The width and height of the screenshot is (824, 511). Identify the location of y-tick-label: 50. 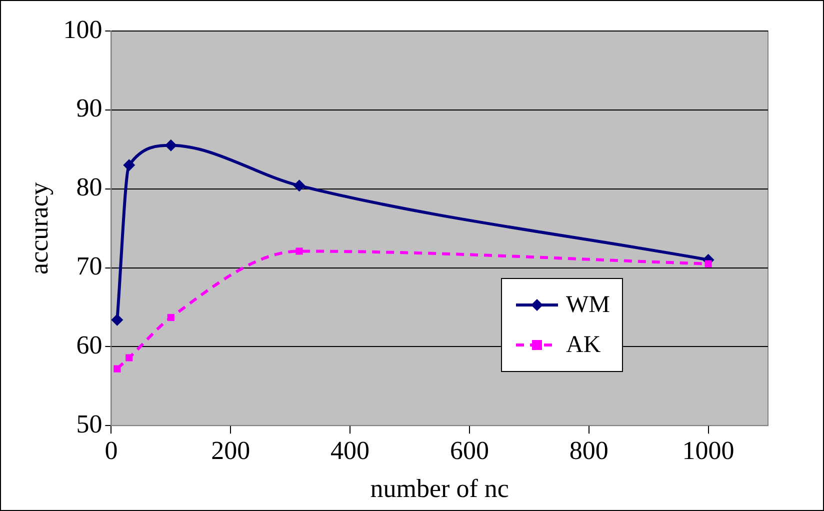
(89, 423).